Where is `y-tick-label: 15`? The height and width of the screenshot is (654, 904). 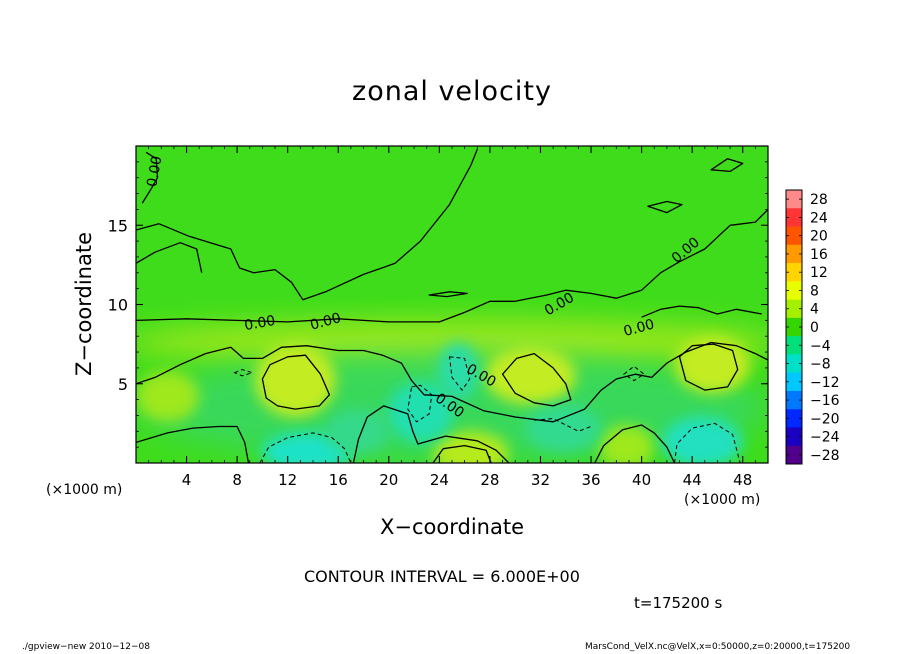 y-tick-label: 15 is located at coordinates (118, 225).